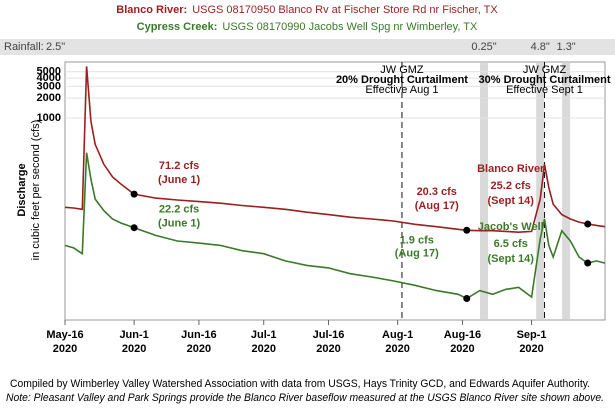 This screenshot has width=615, height=408. Describe the element at coordinates (511, 186) in the screenshot. I see `callout-value: 25.2 cfs` at that location.